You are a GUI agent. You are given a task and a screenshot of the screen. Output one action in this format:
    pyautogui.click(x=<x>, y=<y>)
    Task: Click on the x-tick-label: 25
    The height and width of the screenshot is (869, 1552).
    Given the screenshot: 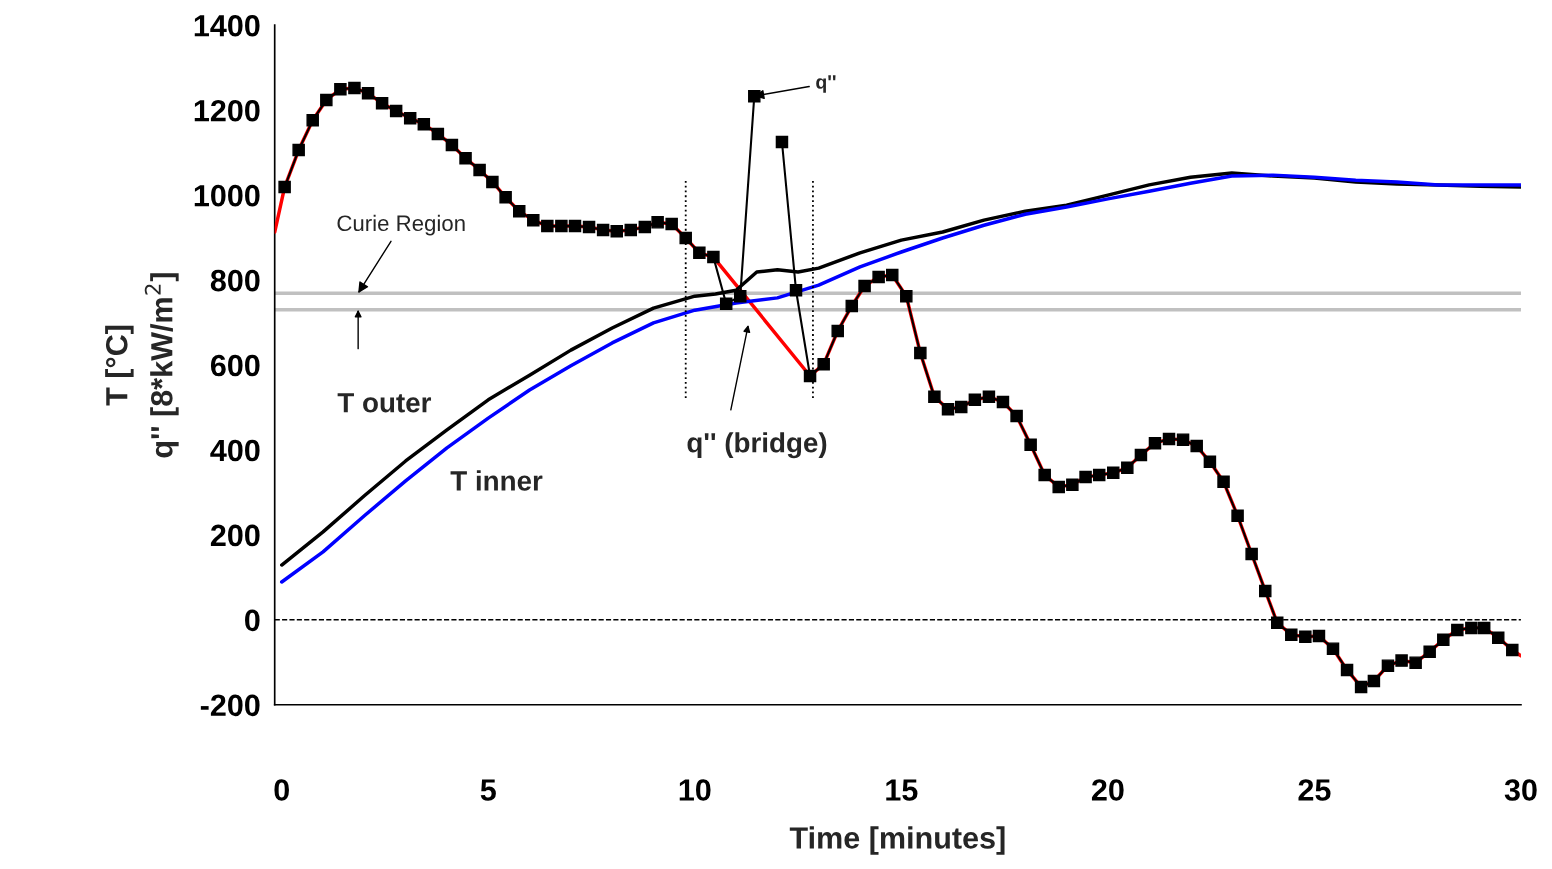 What is the action you would take?
    pyautogui.click(x=1314, y=790)
    